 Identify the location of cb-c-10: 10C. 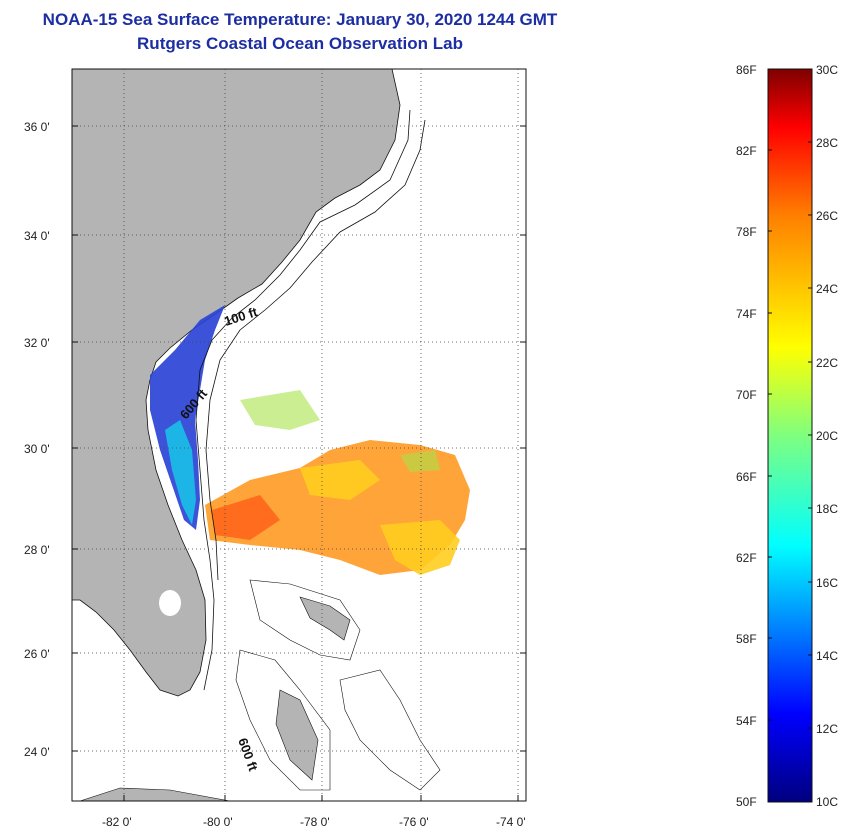
(827, 802).